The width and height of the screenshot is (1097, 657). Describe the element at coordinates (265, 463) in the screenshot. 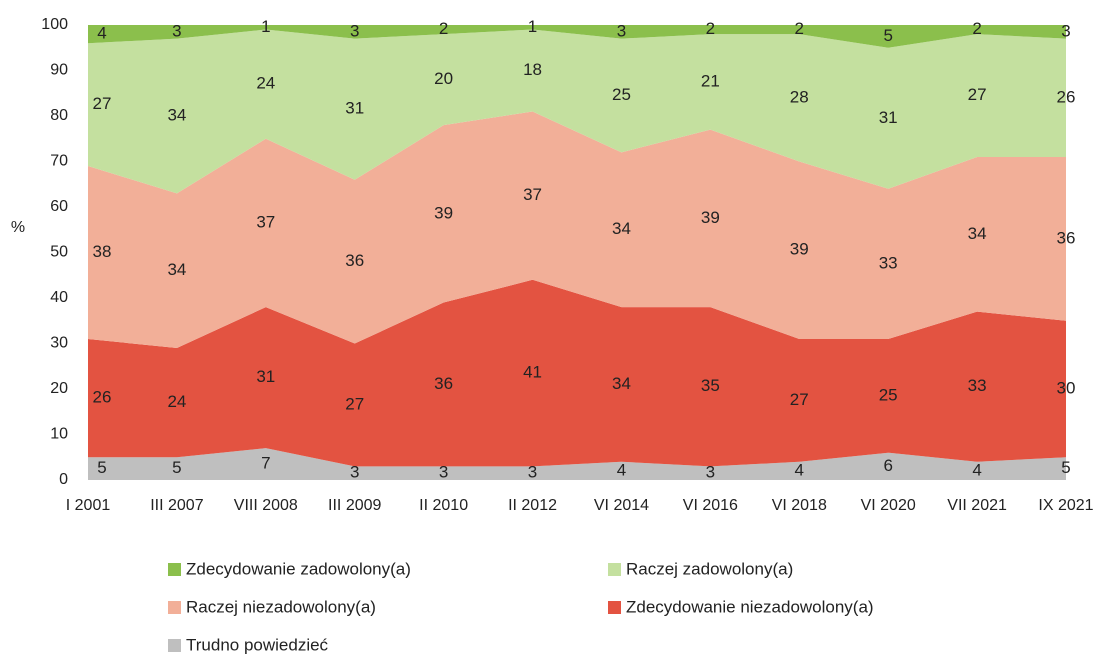

I see `data-label: 7` at that location.